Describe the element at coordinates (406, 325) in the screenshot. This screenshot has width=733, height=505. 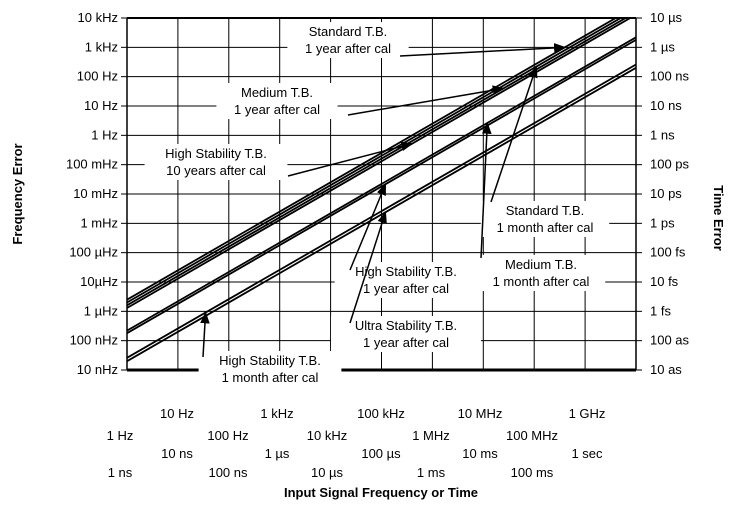
I see `annotation-label-line: Ultra Stability T.B.` at that location.